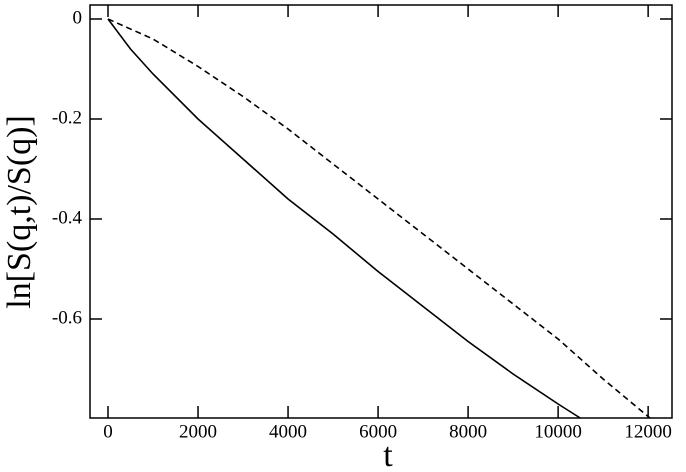 This screenshot has width=686, height=472. I want to click on x-tick-label: 4000, so click(288, 431).